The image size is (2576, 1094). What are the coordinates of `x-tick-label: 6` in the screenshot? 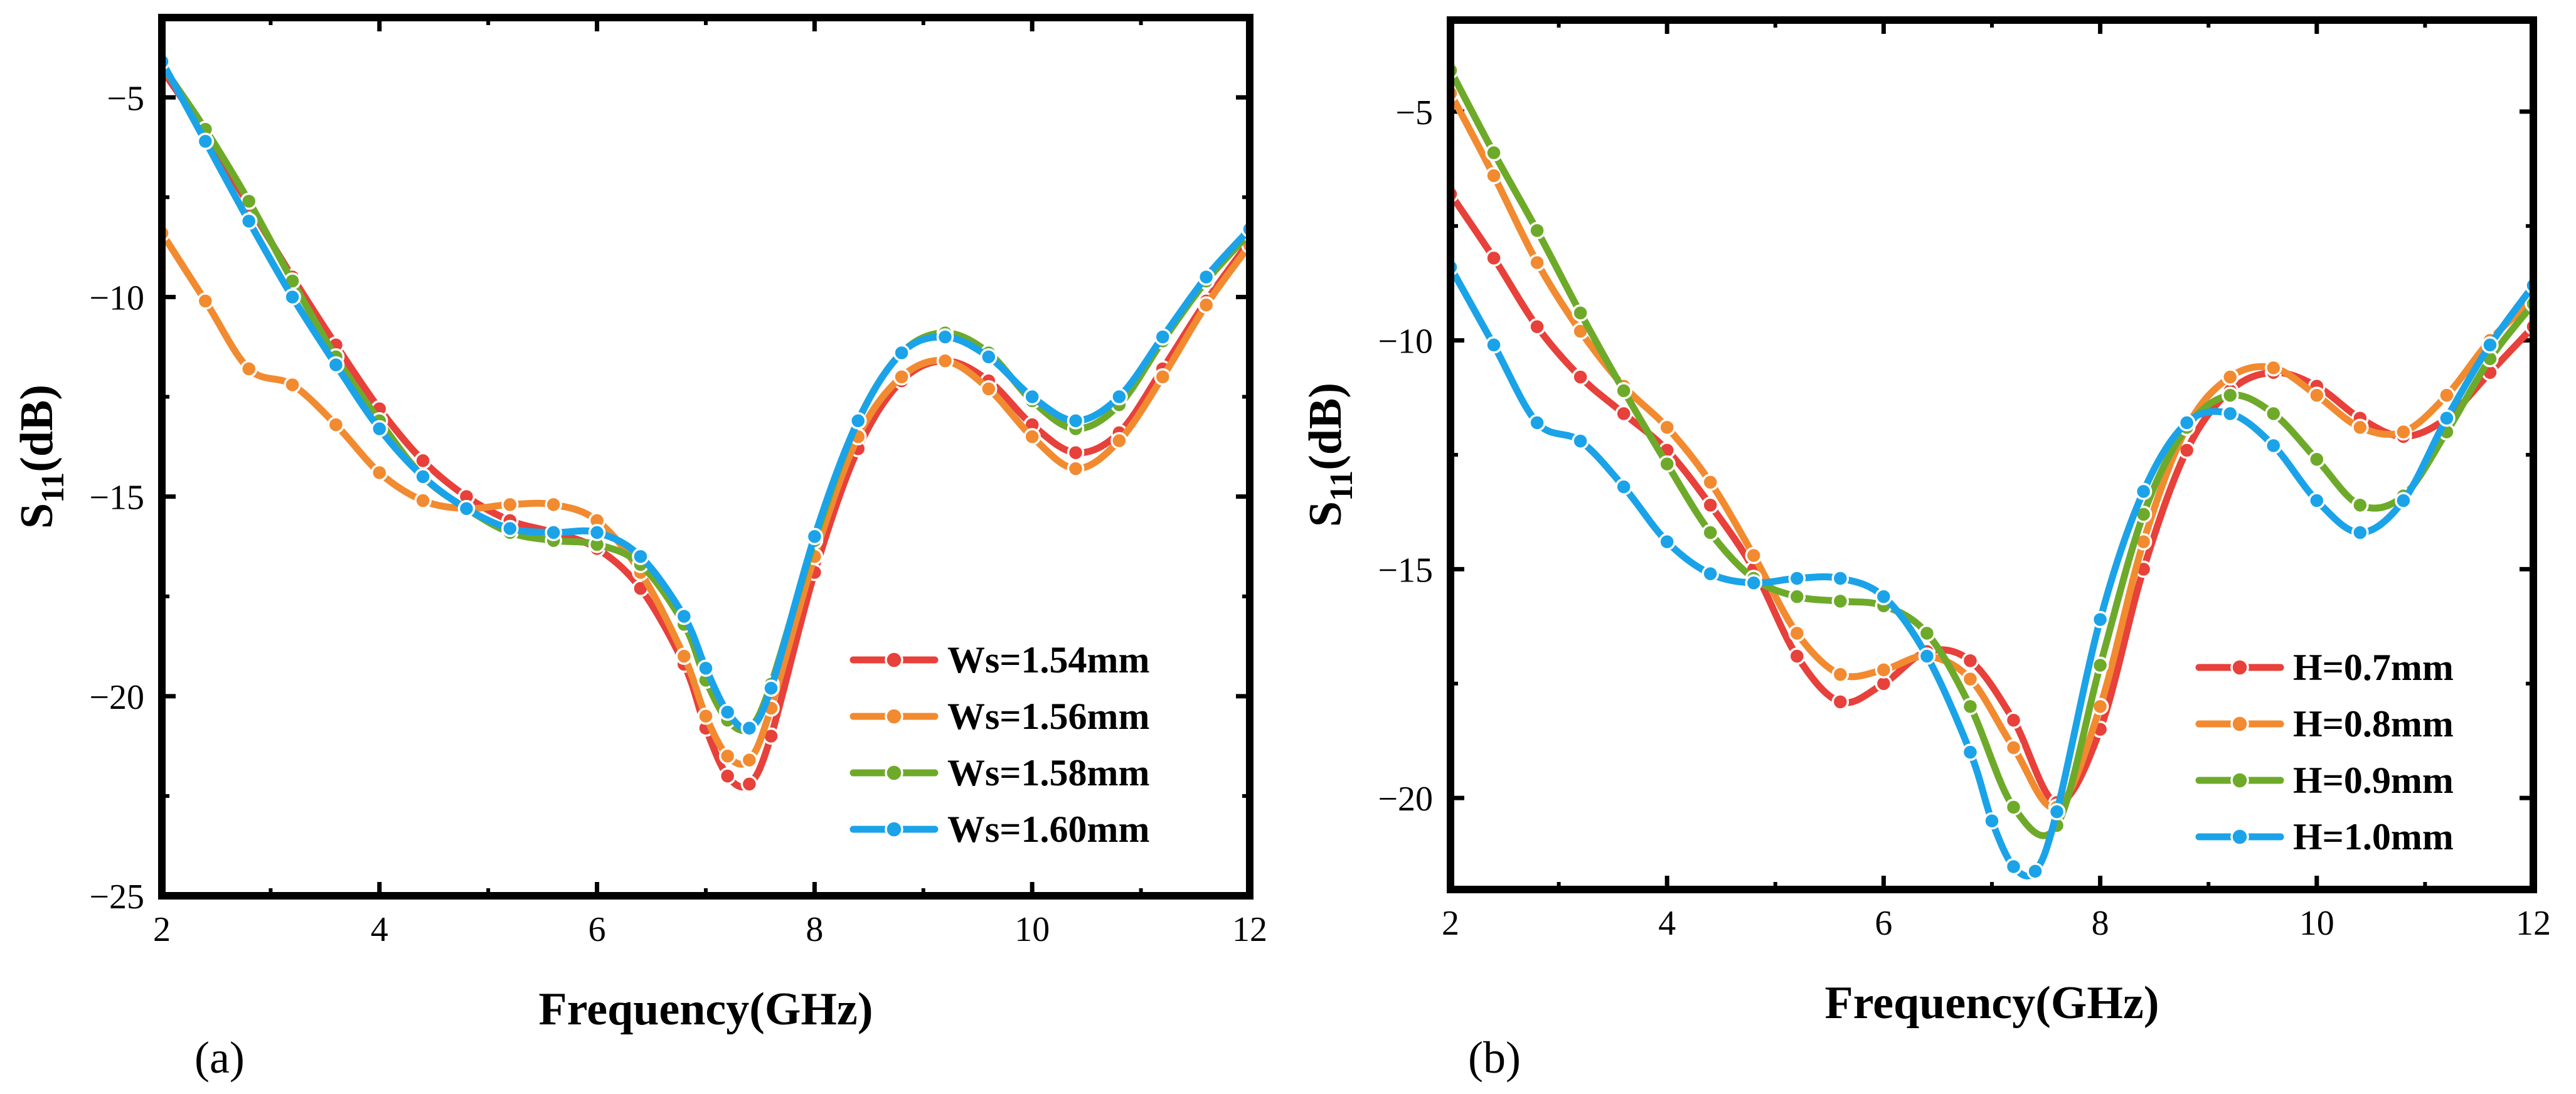 It's located at (1884, 924).